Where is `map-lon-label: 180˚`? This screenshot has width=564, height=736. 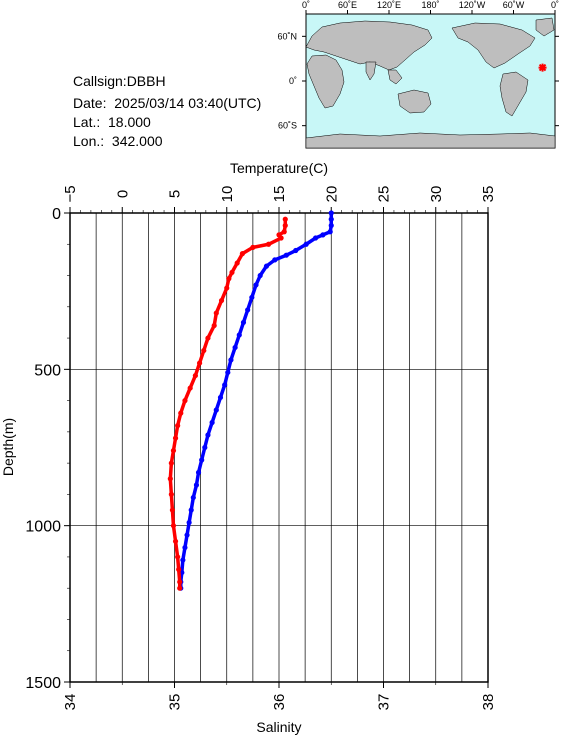
map-lon-label: 180˚ is located at coordinates (430, 5).